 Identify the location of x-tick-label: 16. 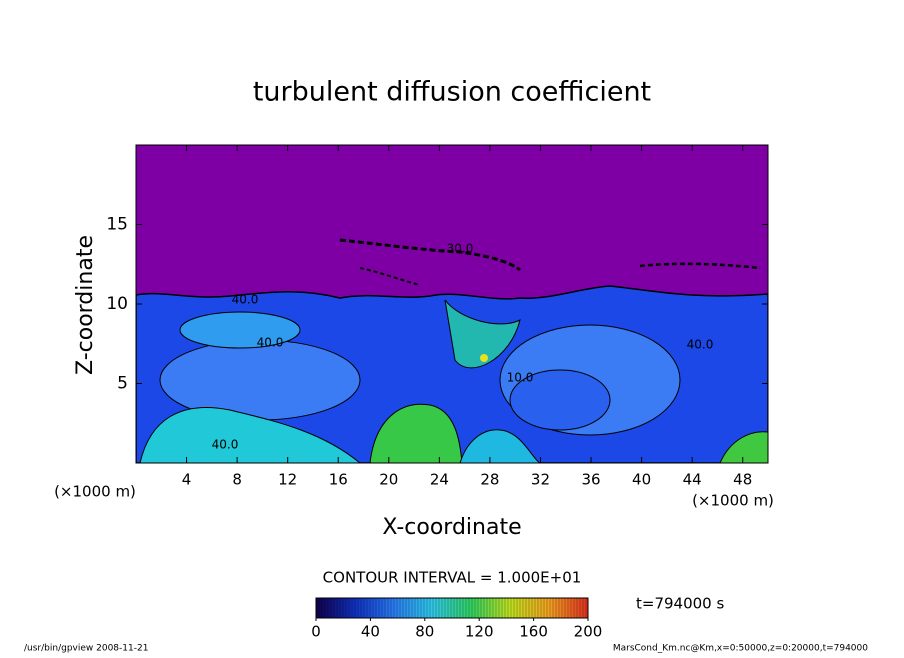
(338, 480).